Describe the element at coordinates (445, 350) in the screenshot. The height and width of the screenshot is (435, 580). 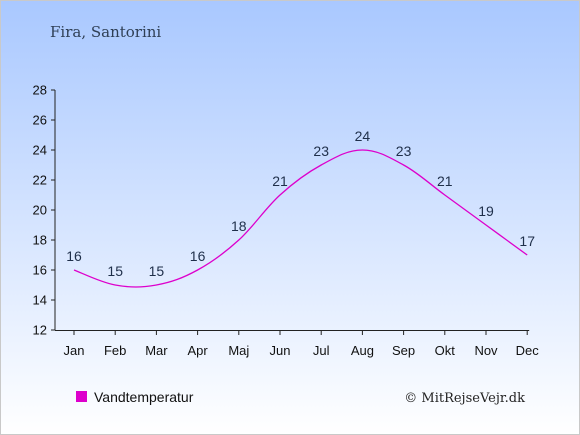
I see `x-tick-label: Okt` at that location.